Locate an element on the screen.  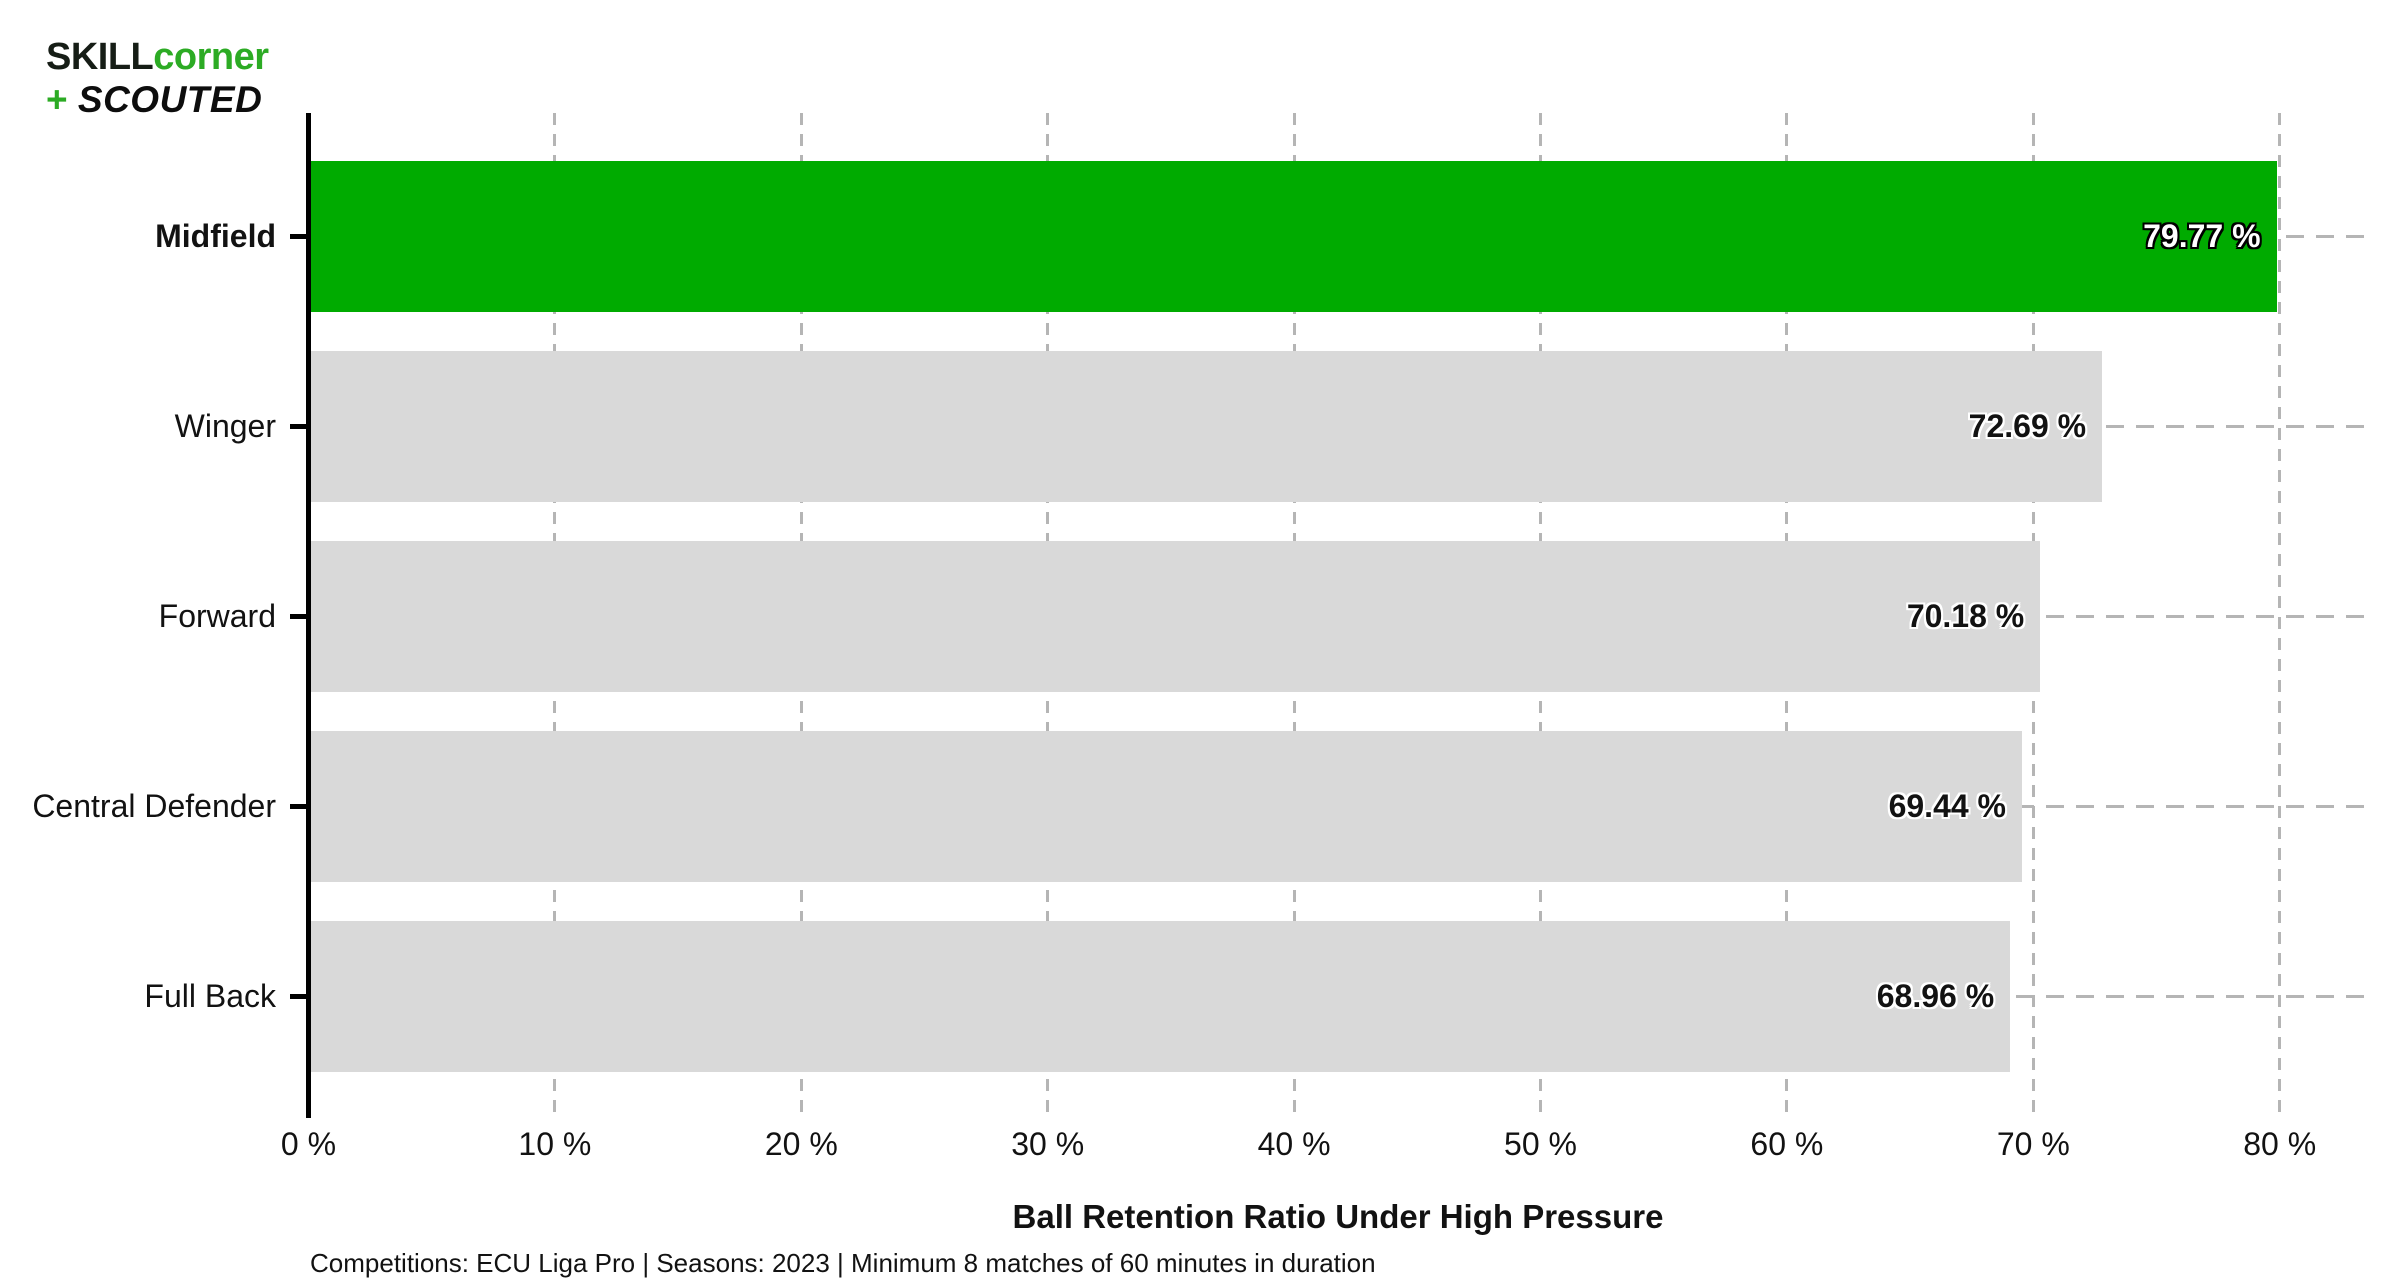
category-label: Central Defender is located at coordinates (154, 806).